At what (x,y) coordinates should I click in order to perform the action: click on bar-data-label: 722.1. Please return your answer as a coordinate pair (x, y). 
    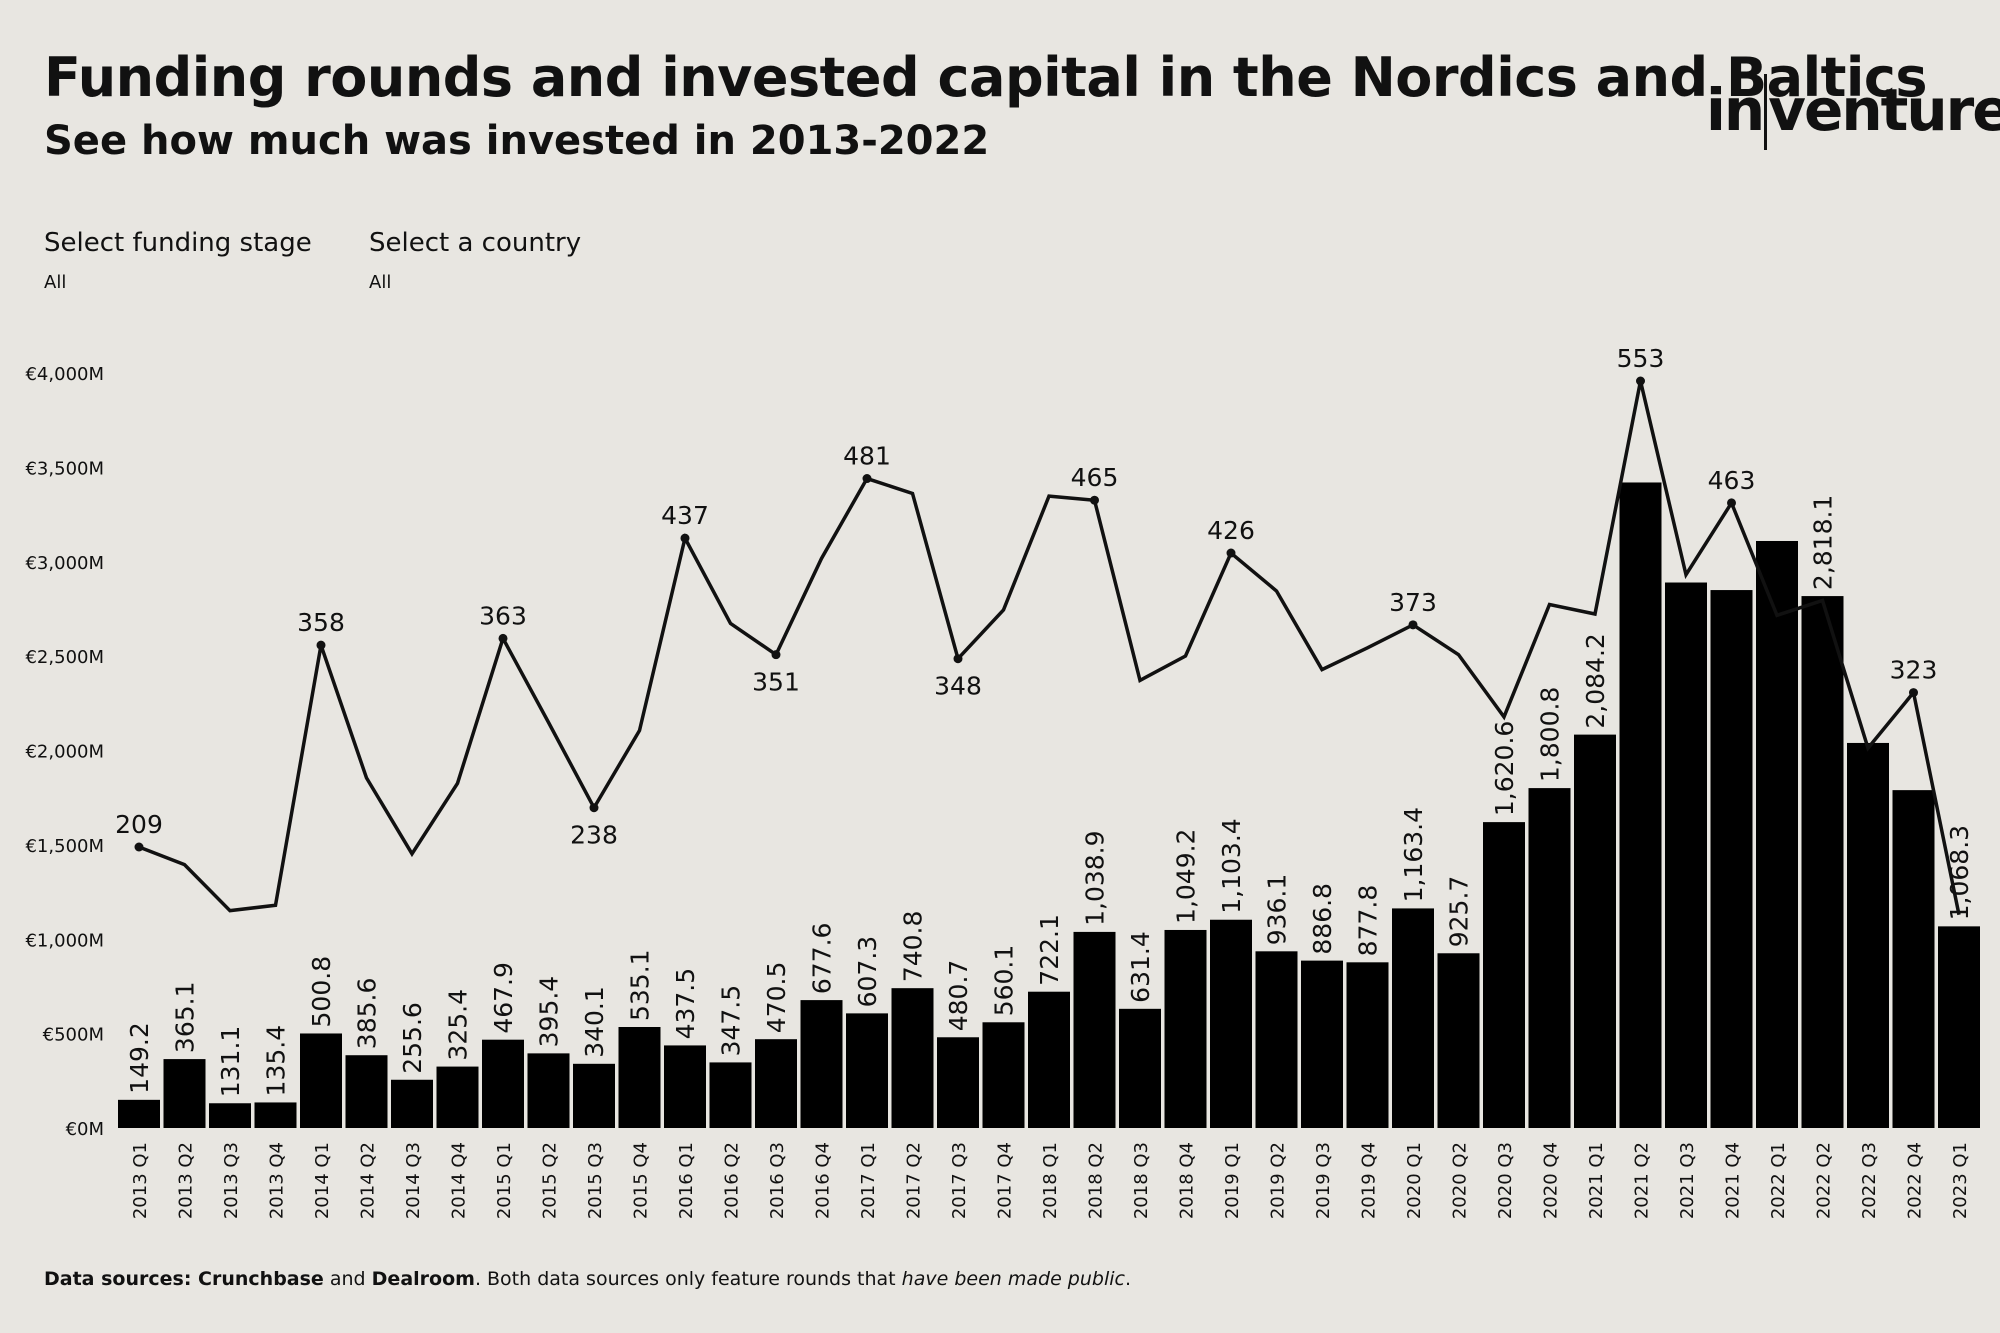
    Looking at the image, I should click on (1049, 950).